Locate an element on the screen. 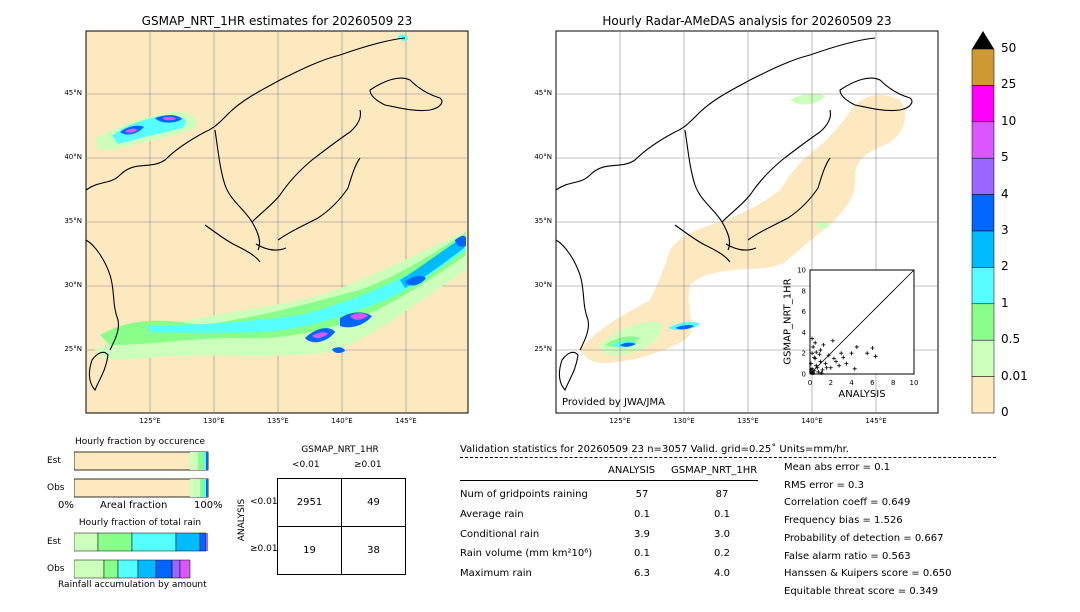 This screenshot has height=612, width=1080. validation-row-label: Conditional rain is located at coordinates (500, 534).